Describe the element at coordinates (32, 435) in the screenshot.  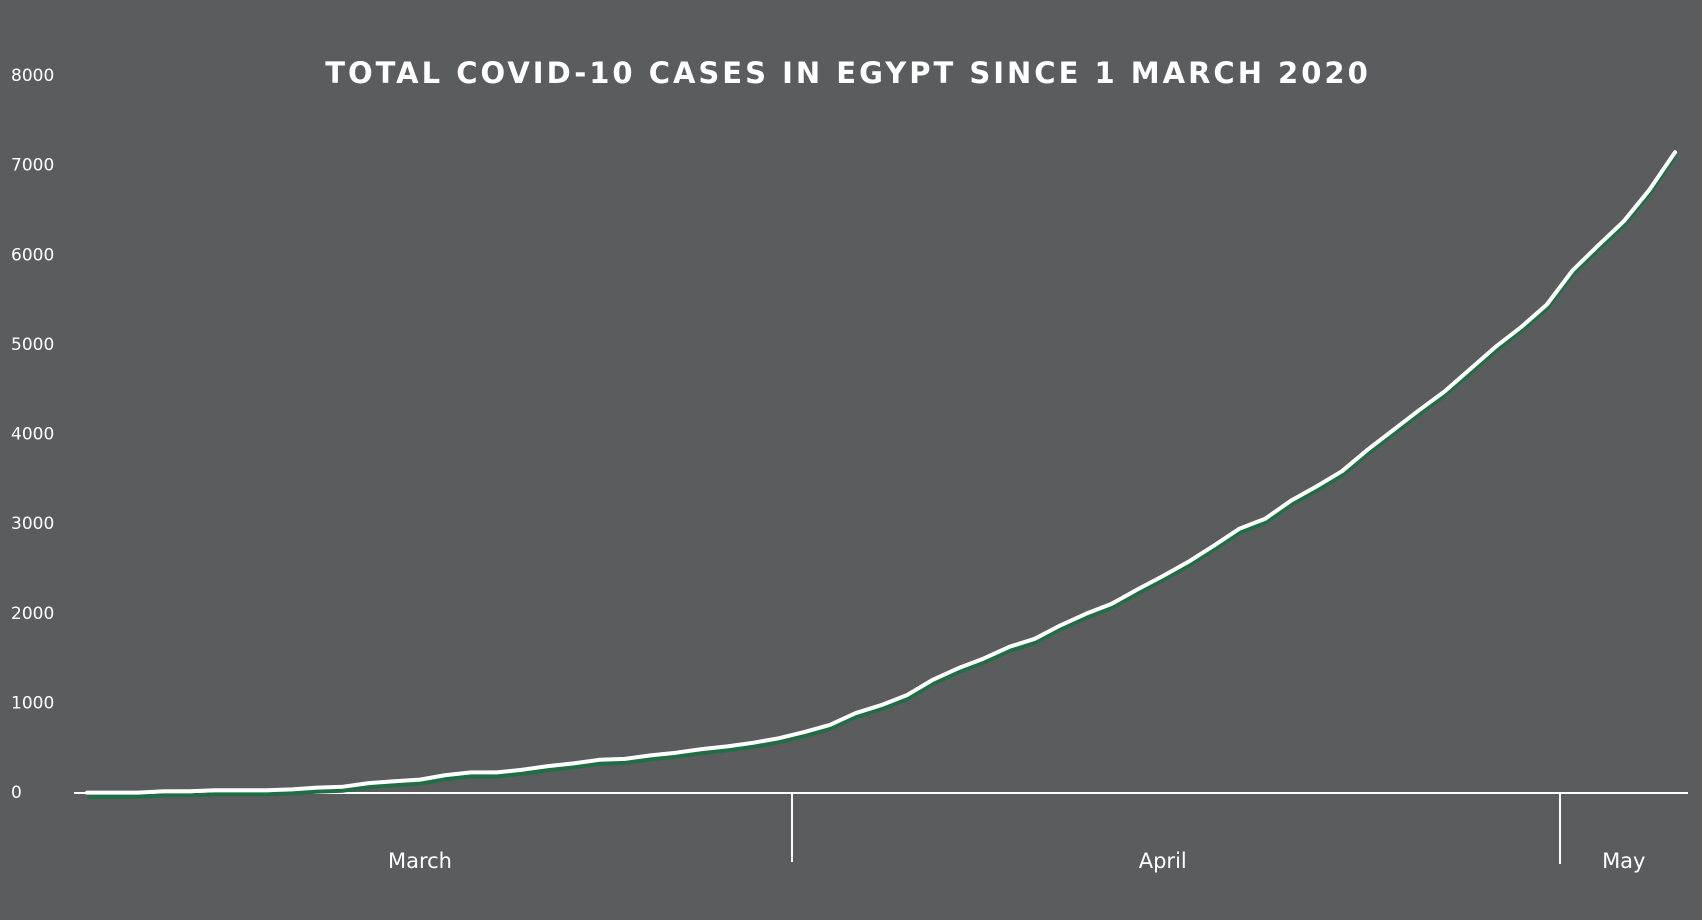
I see `y-tick-label: 4000` at that location.